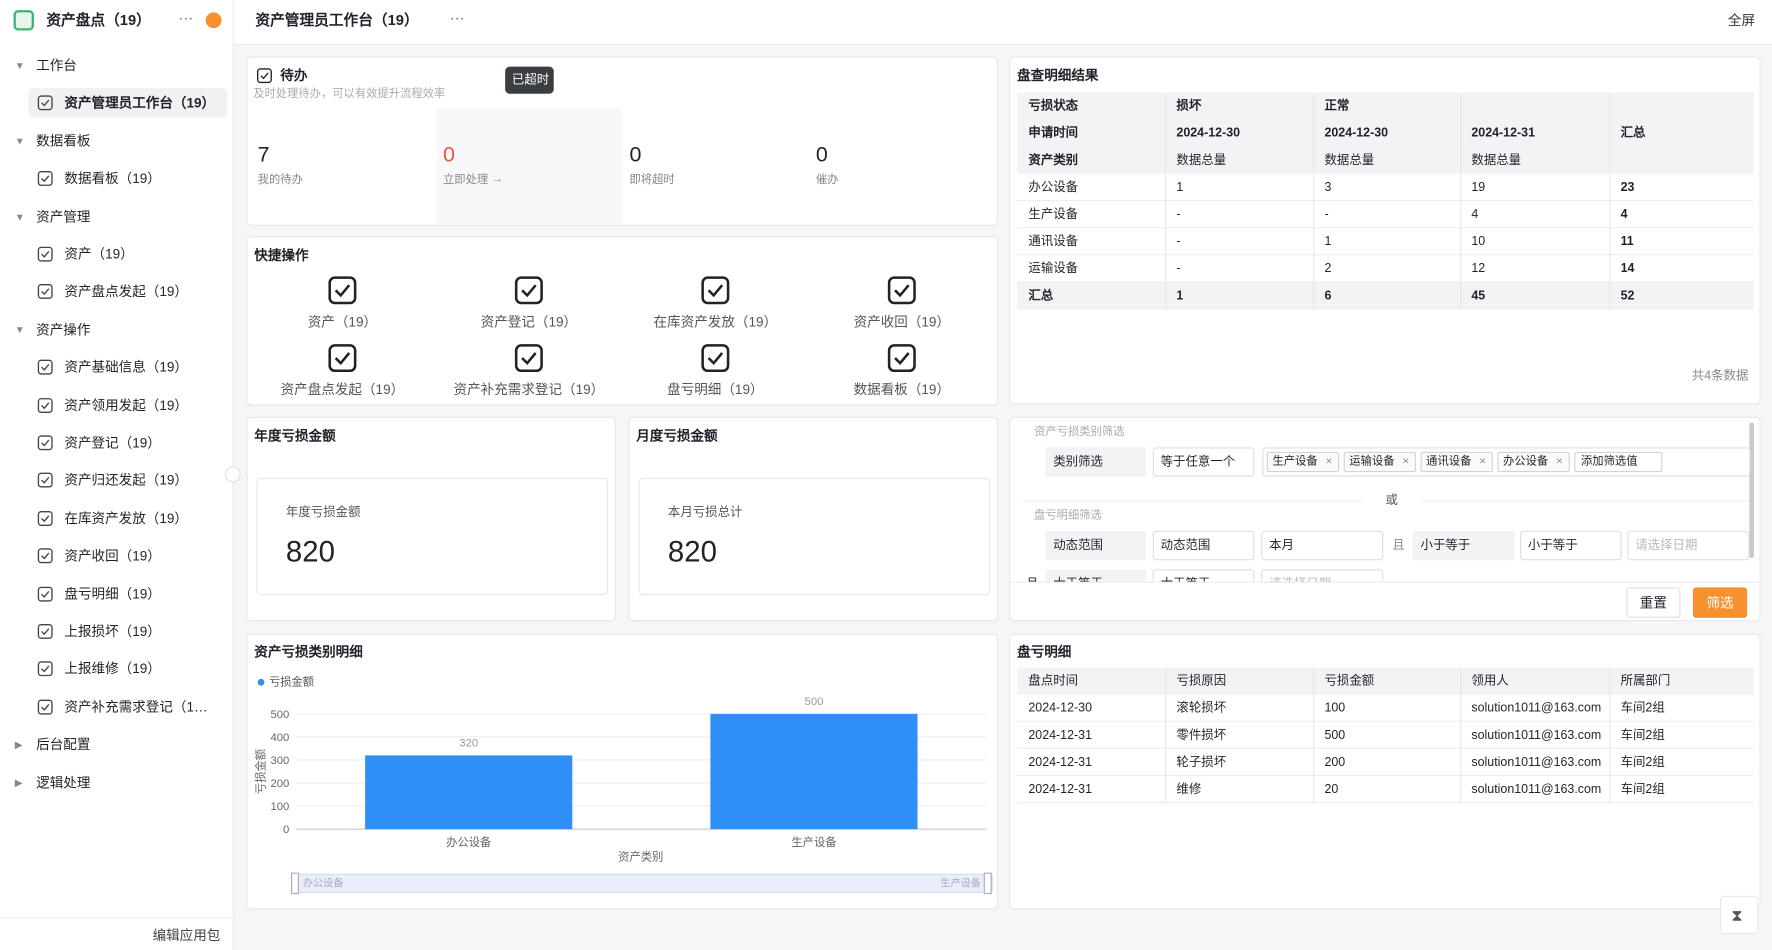 Image resolution: width=1772 pixels, height=950 pixels. Describe the element at coordinates (63, 141) in the screenshot. I see `nav-group: 数据看板` at that location.